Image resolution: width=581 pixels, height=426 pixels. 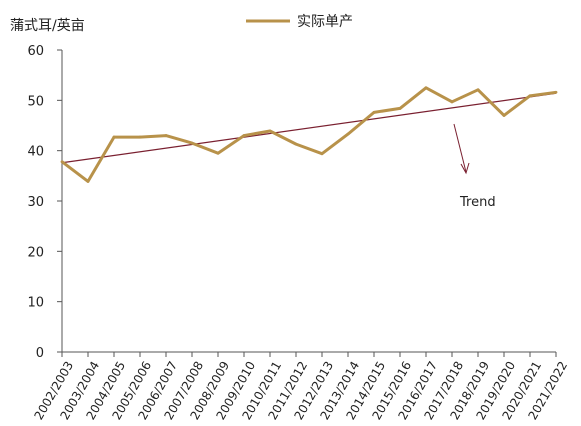 I want to click on trend-label: Trend, so click(x=477, y=202).